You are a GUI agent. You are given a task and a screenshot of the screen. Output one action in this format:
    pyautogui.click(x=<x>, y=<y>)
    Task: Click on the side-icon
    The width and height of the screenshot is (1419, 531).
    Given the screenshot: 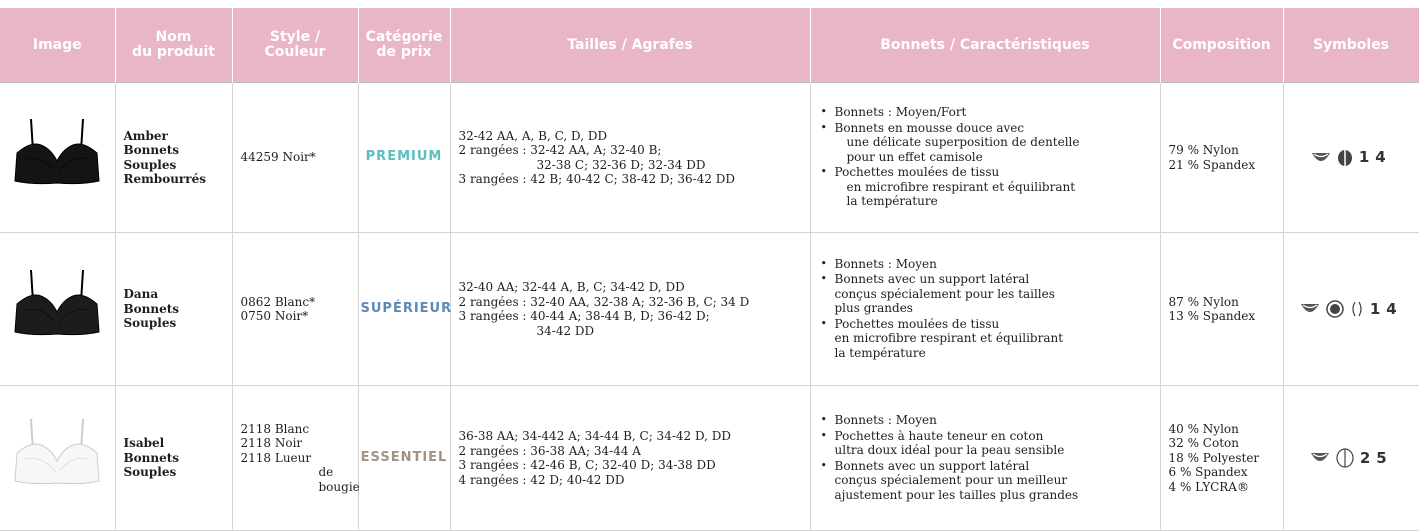 What is the action you would take?
    pyautogui.click(x=1357, y=309)
    